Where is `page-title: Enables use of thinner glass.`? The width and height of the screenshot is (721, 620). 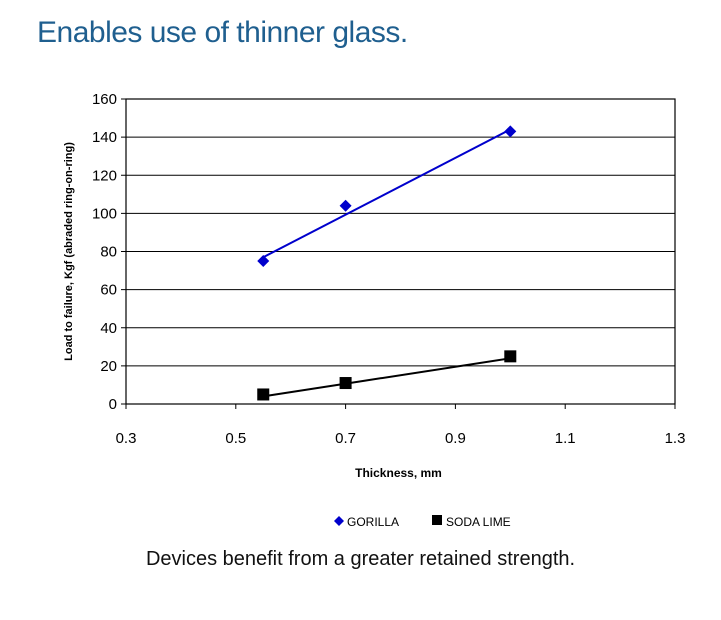
page-title: Enables use of thinner glass. is located at coordinates (222, 32).